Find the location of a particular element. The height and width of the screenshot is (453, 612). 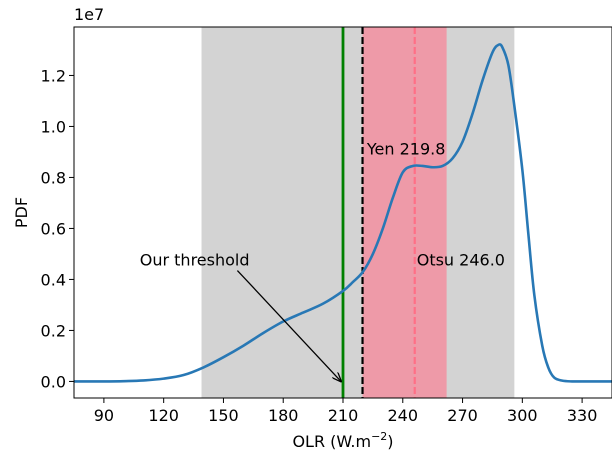

y-scale-label: 1e7 is located at coordinates (89, 14).